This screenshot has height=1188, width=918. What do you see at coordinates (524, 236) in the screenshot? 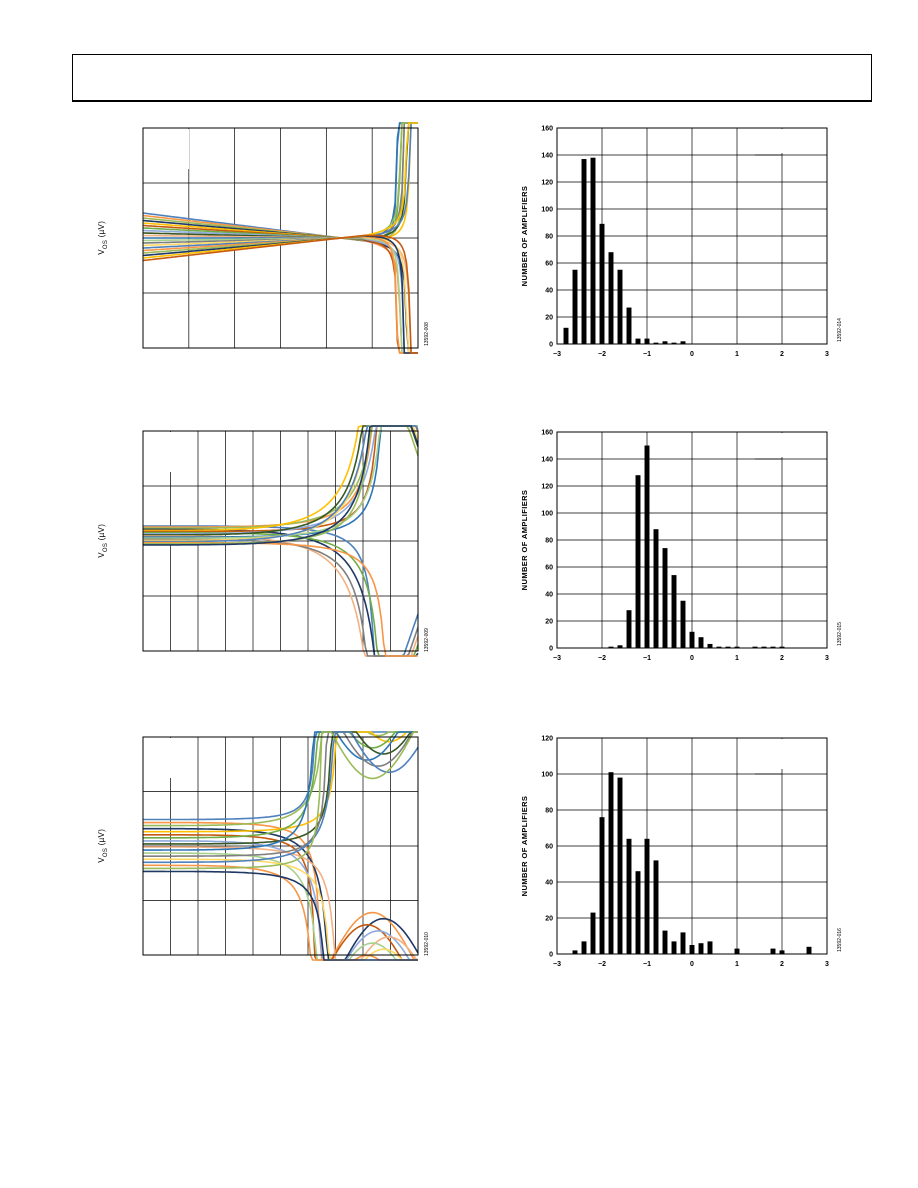
I see `y-axis-label: NUMBER OF AMPLIFIERS` at bounding box center [524, 236].